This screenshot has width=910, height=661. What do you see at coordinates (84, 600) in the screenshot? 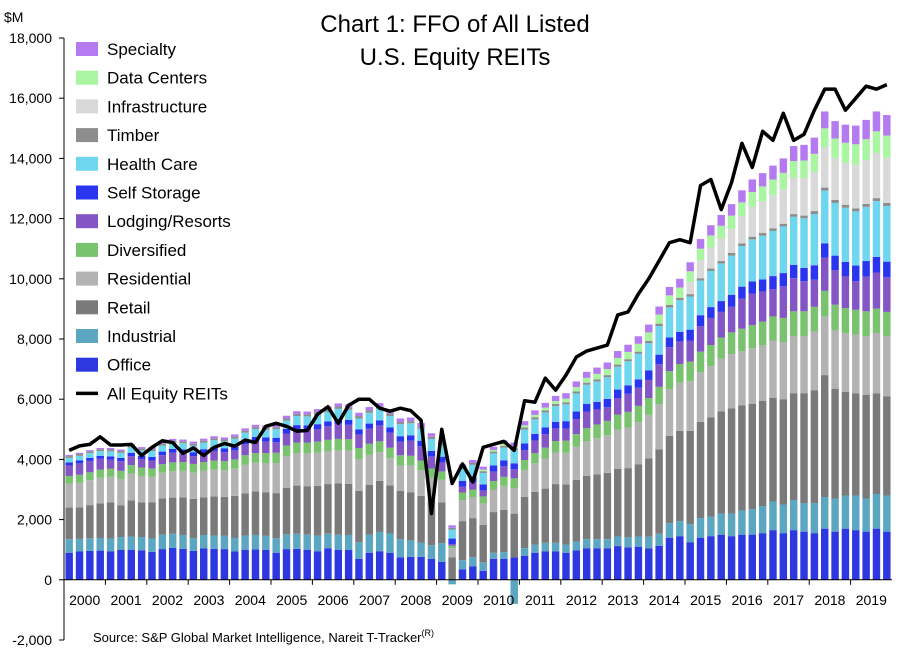
I see `x-tick-label: 2000` at bounding box center [84, 600].